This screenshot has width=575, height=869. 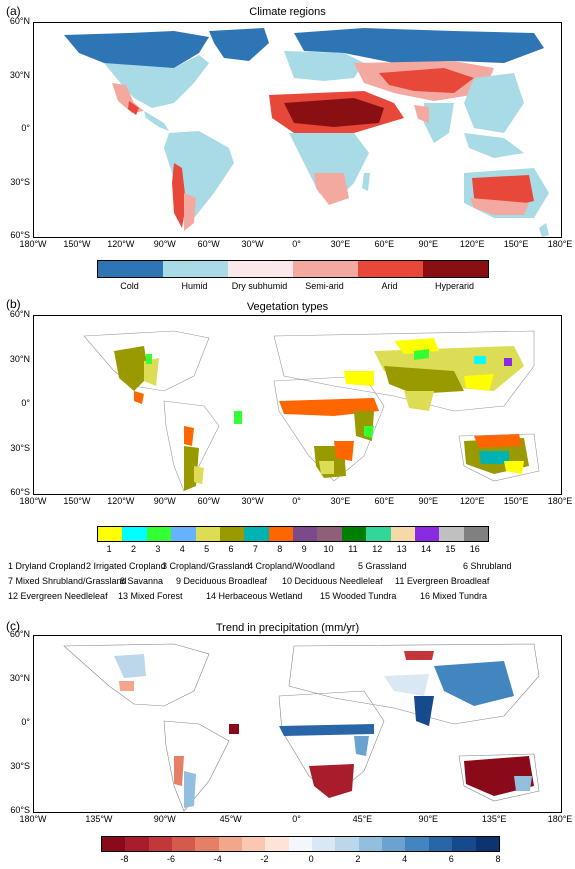 I want to click on asia-mixed-trend, so click(x=406, y=685).